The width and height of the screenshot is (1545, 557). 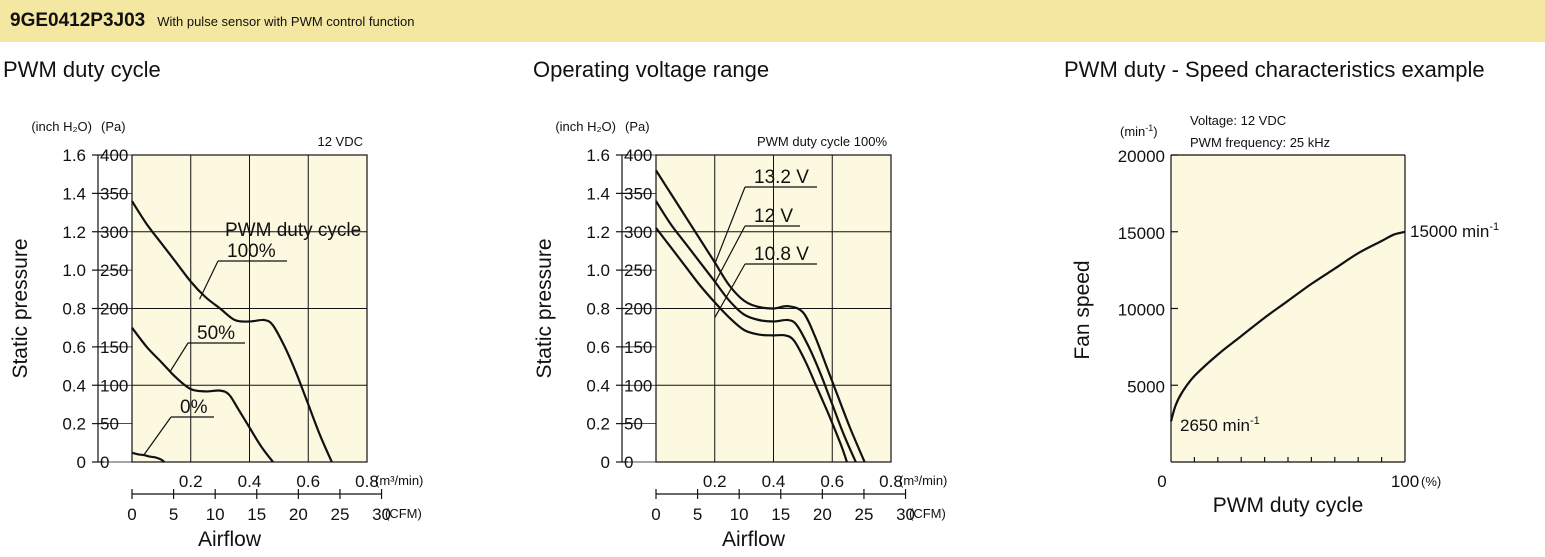 What do you see at coordinates (598, 347) in the screenshot?
I see `chart2-y-tick-inh2o-3: 0.6` at bounding box center [598, 347].